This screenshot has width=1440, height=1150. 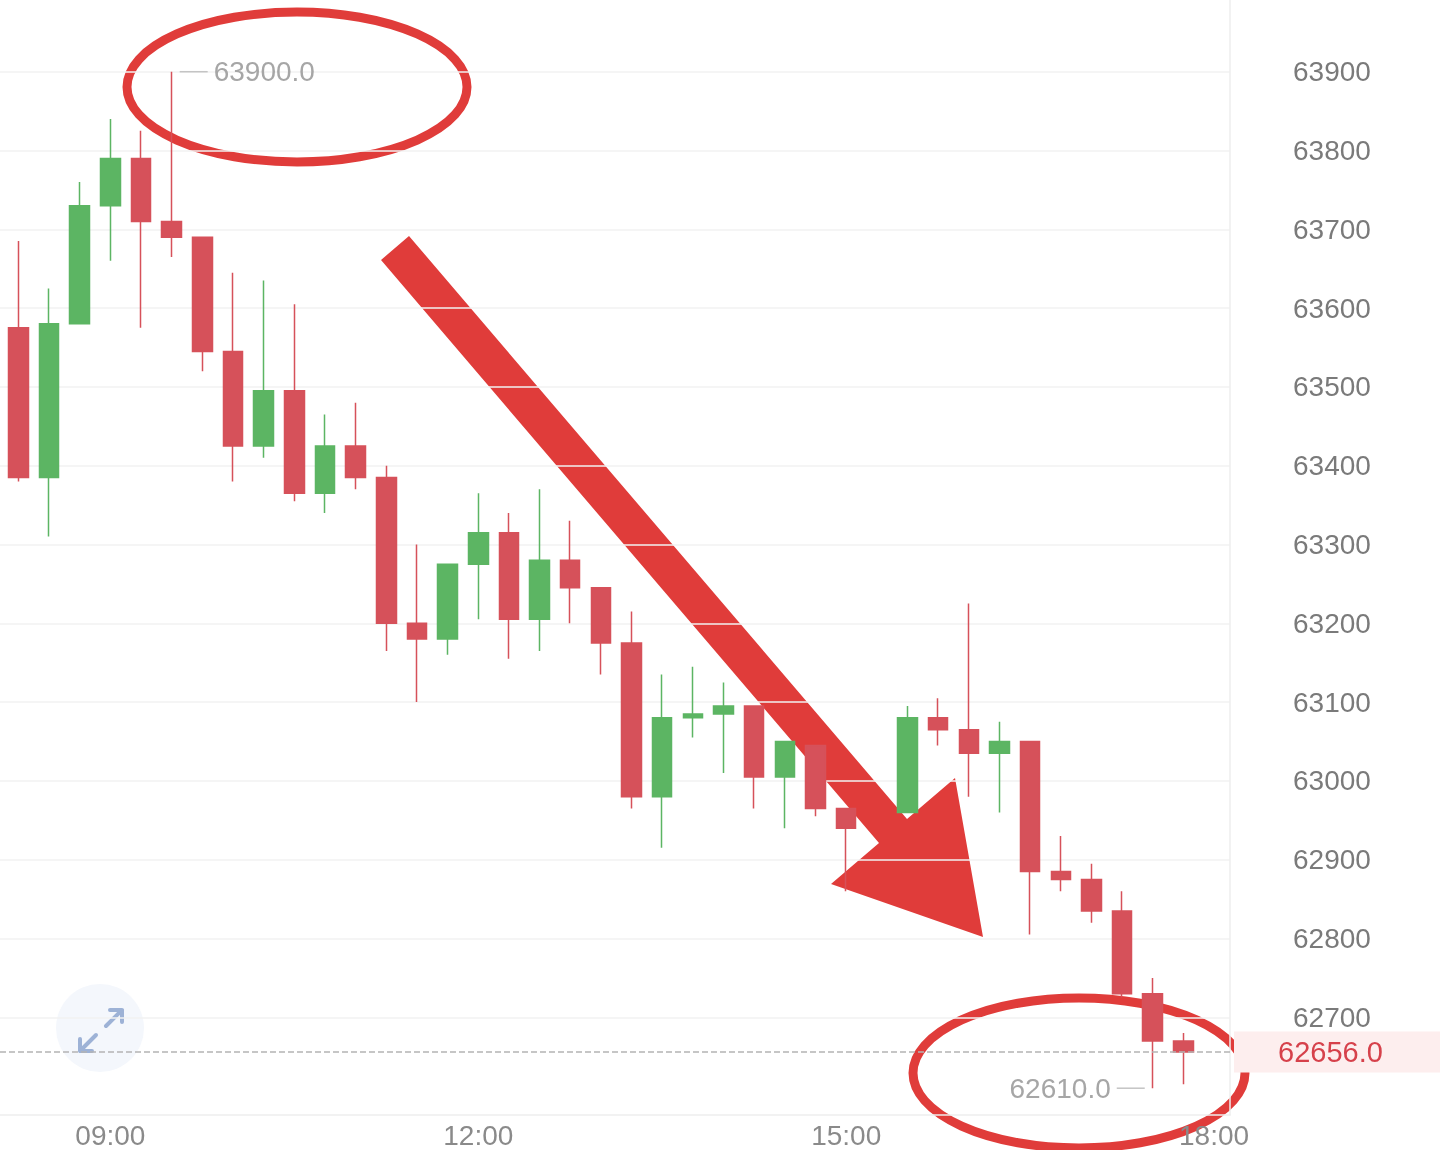 What do you see at coordinates (264, 72) in the screenshot?
I see `annotation: 63900.0` at bounding box center [264, 72].